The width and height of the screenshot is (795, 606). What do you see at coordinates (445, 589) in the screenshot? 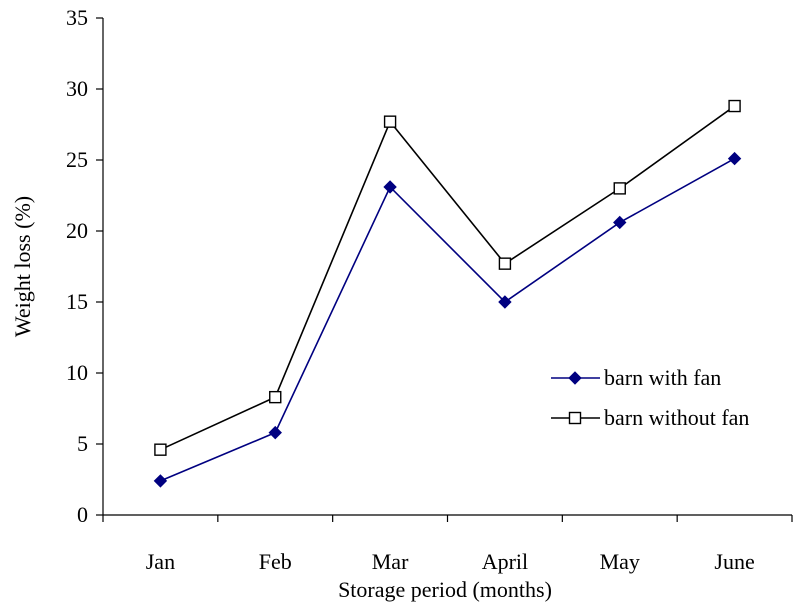
I see `x-axis-title: Storage period (months)` at bounding box center [445, 589].